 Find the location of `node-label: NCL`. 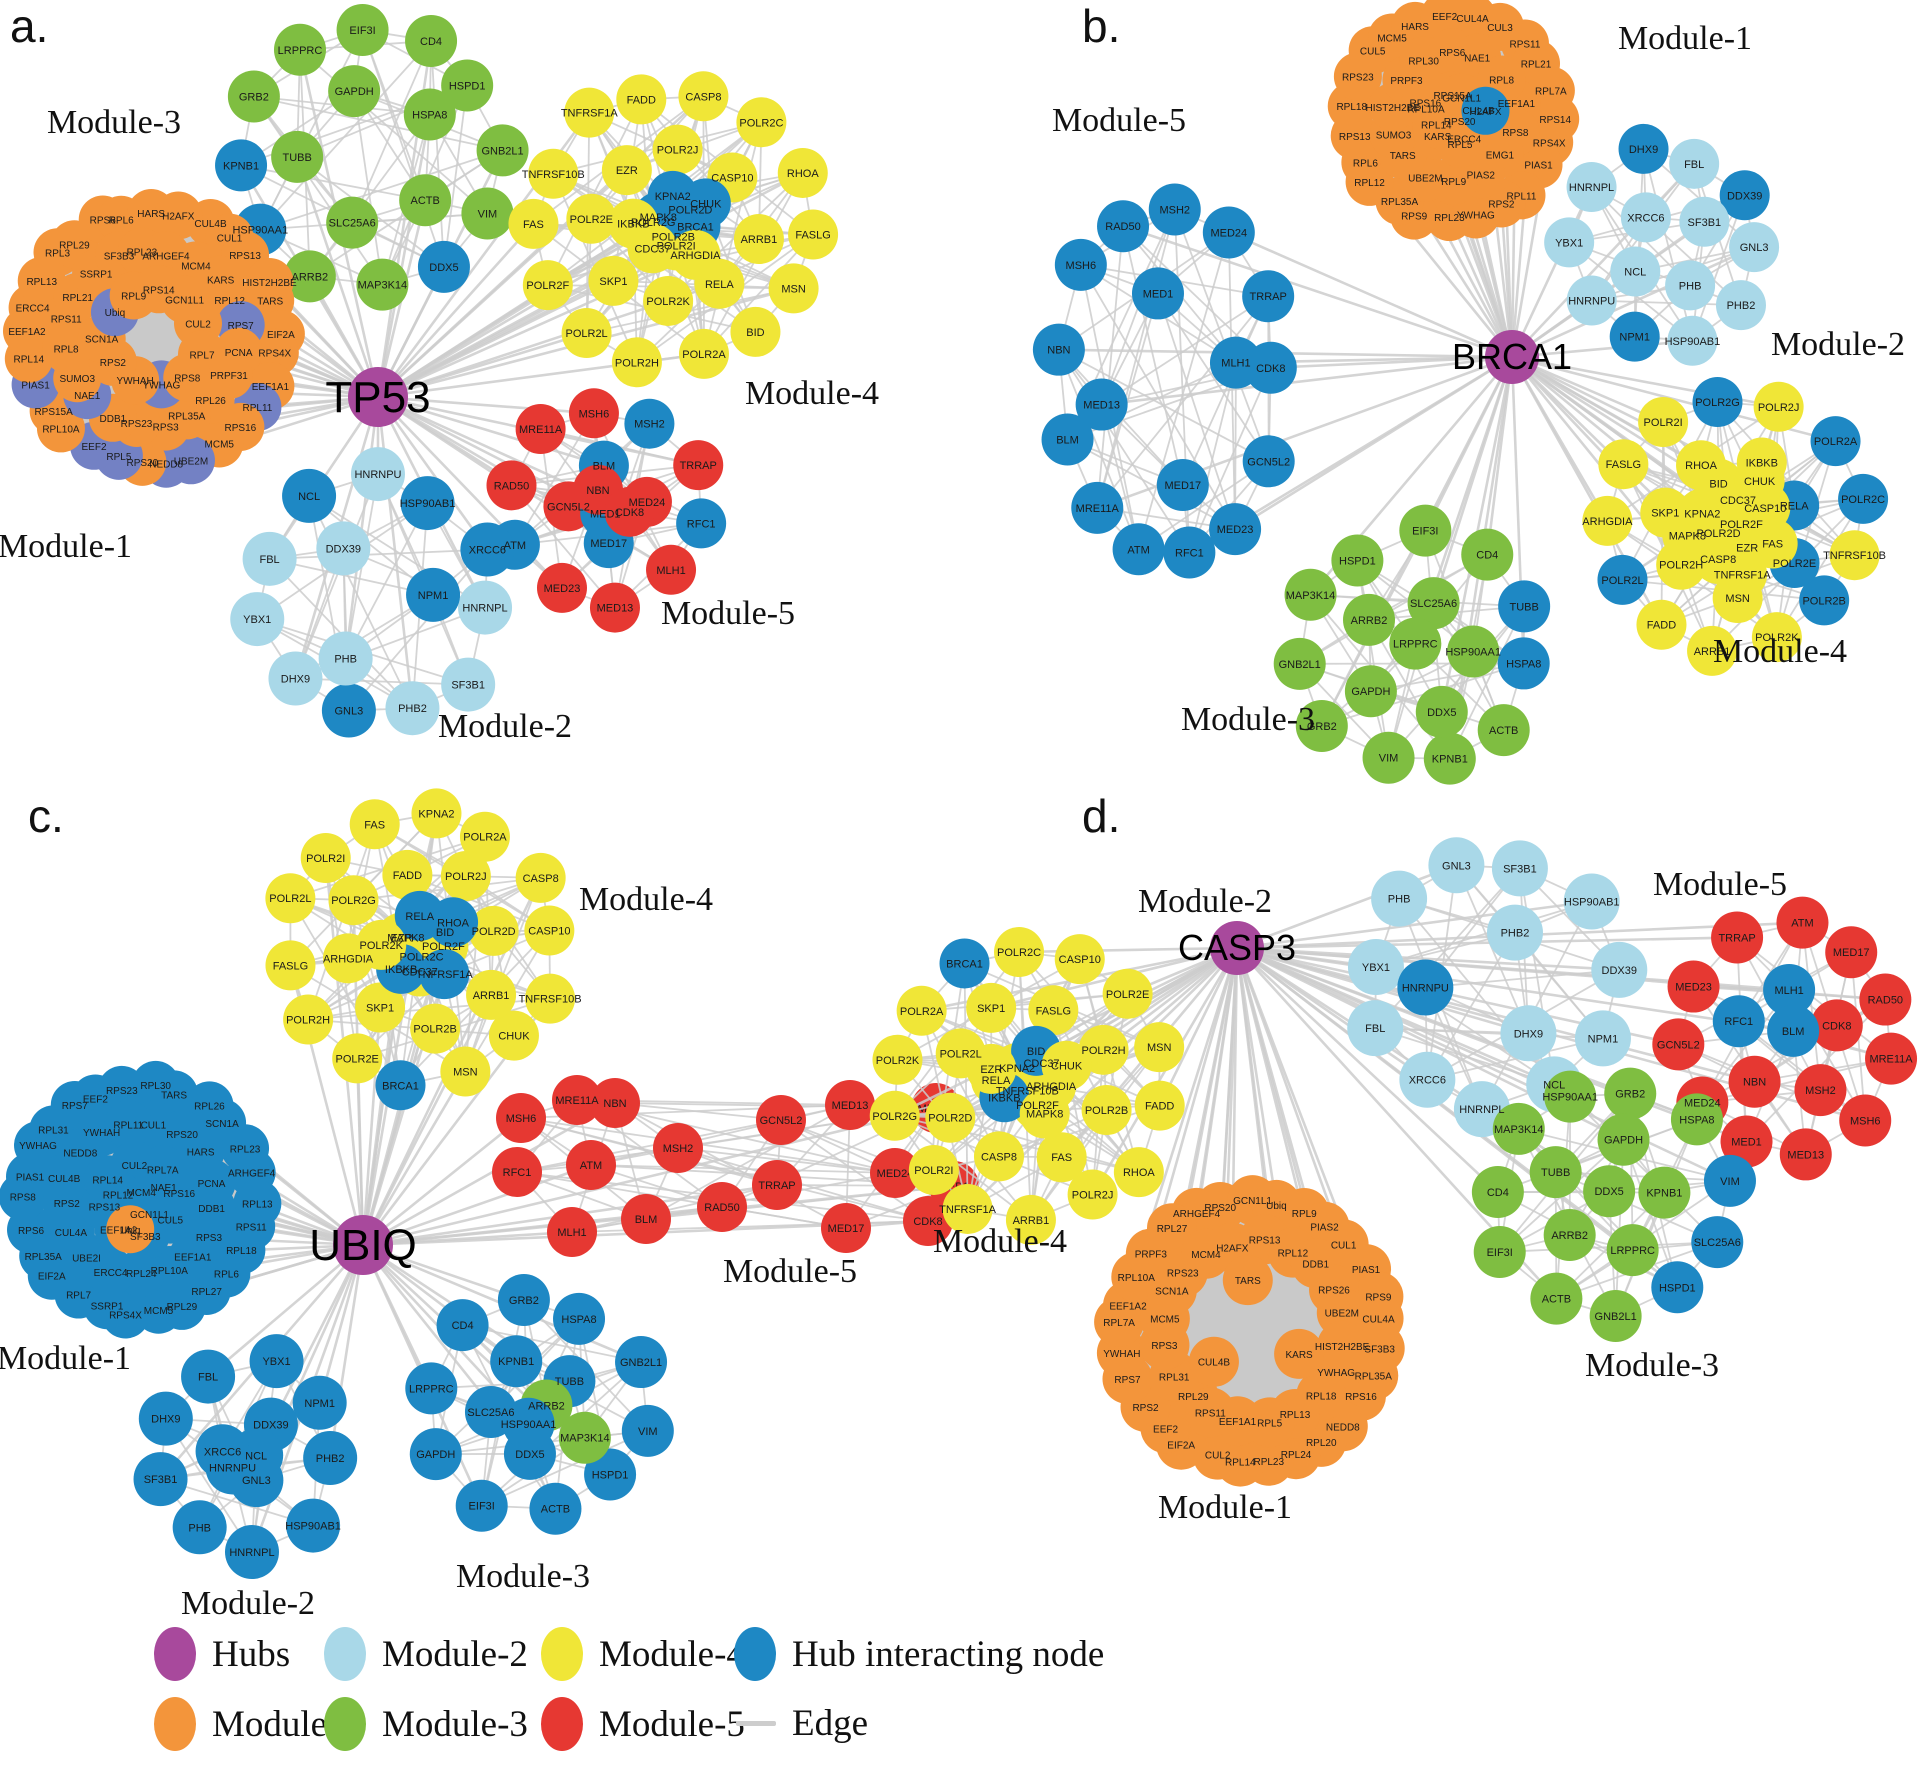

node-label: NCL is located at coordinates (1554, 1085).